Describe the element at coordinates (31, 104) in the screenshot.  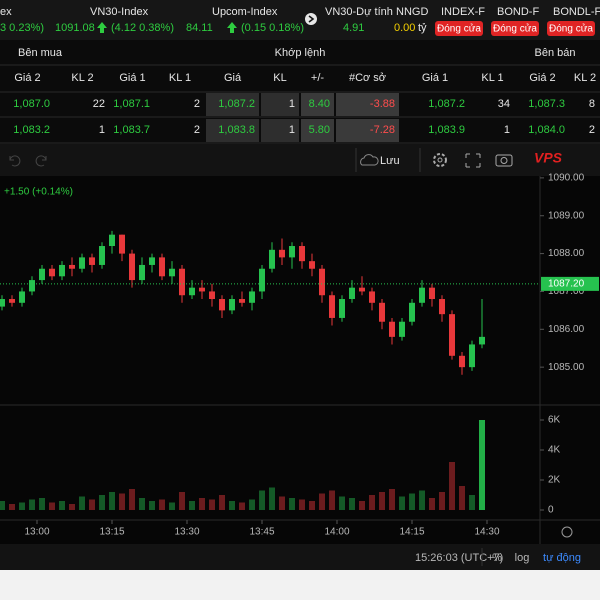
I see `cell: 1,087.0` at that location.